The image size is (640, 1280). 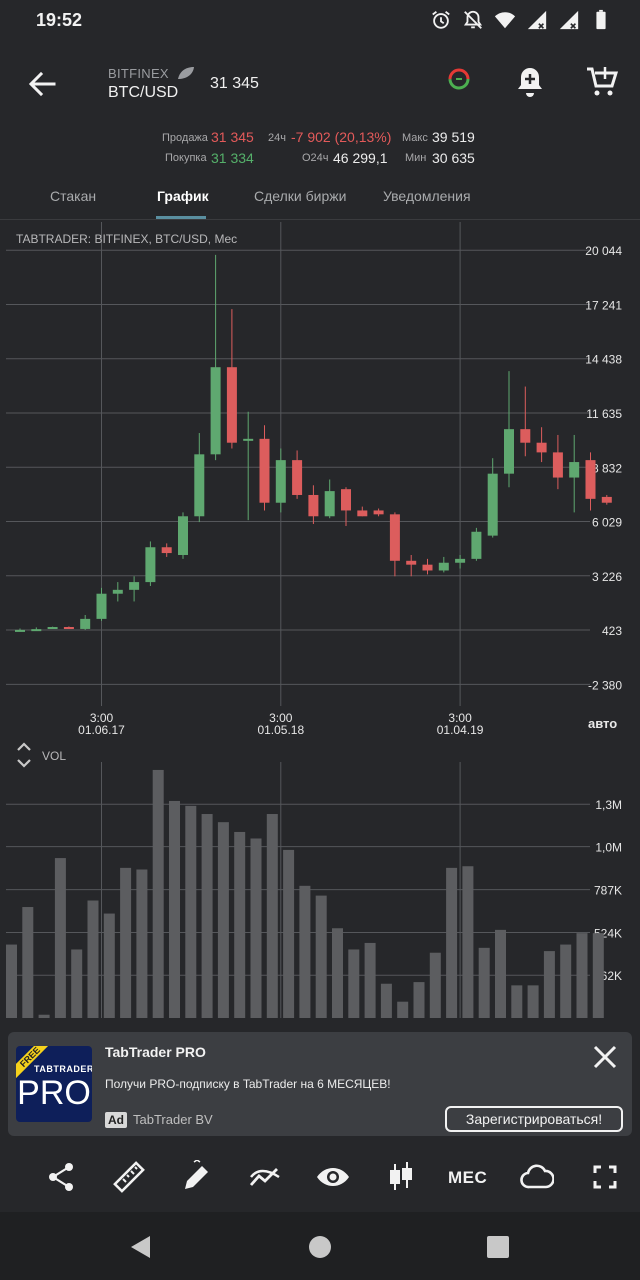 What do you see at coordinates (401, 1177) in the screenshot?
I see `candles-icon` at bounding box center [401, 1177].